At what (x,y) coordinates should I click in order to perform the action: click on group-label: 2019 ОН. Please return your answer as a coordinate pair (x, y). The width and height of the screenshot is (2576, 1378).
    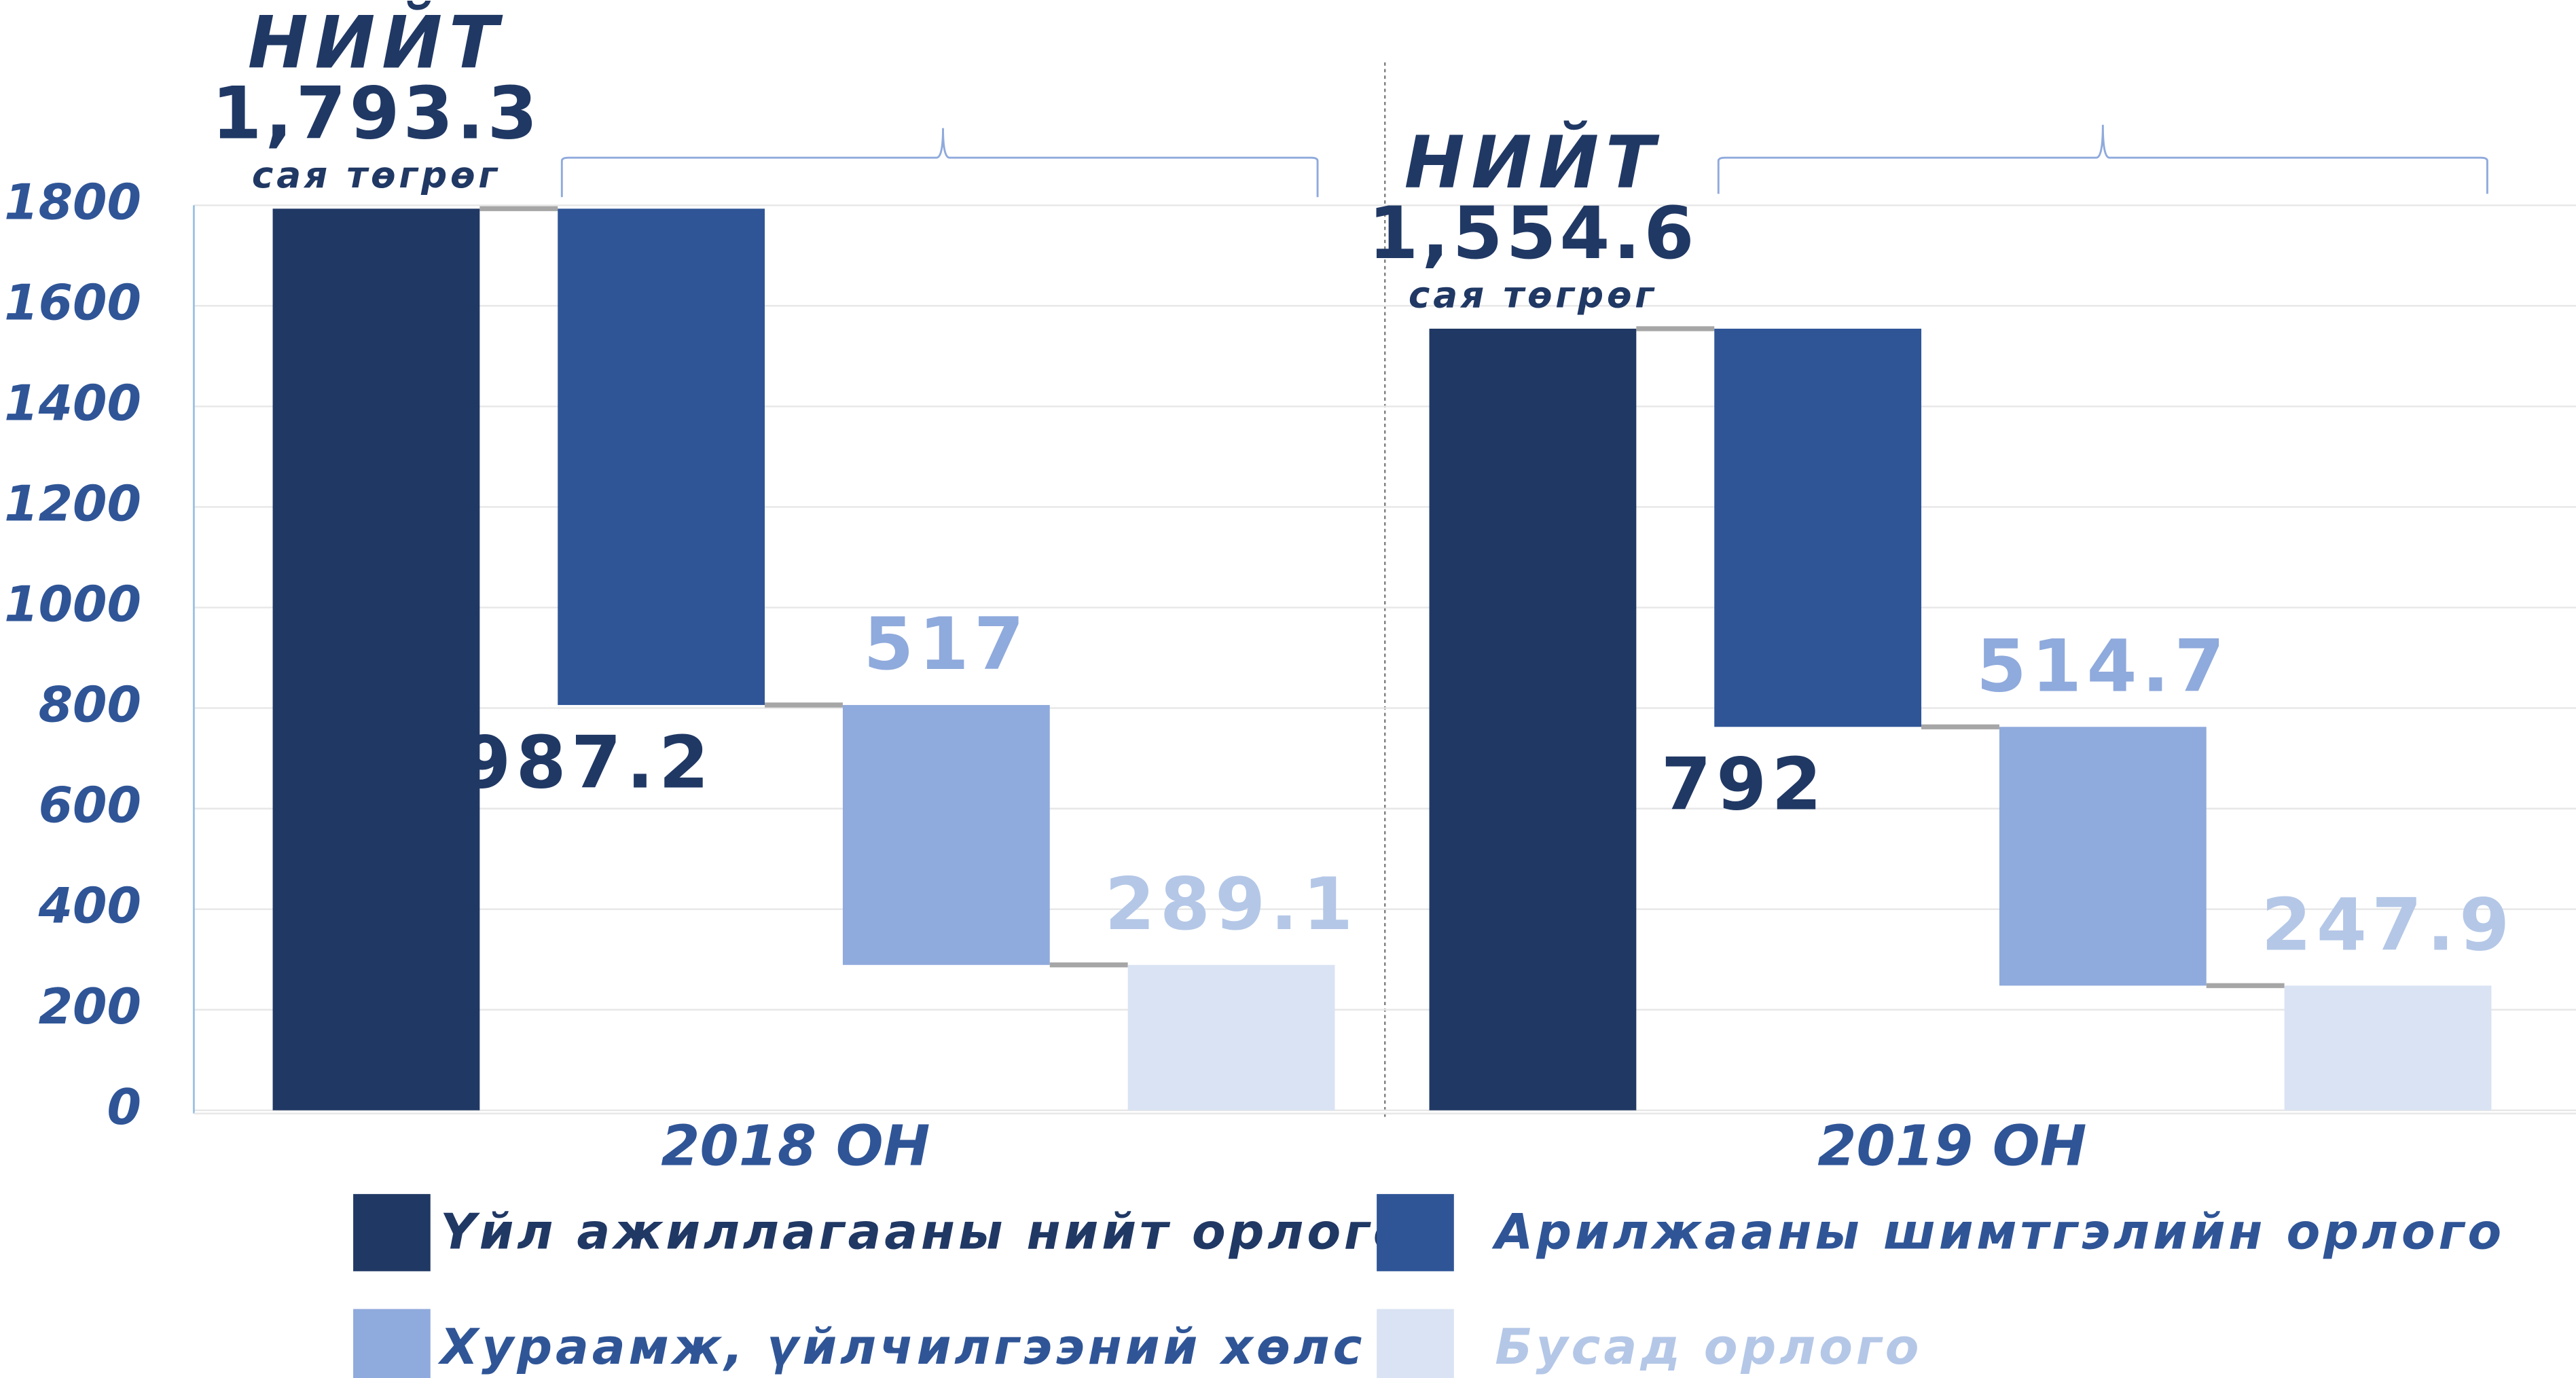
    Looking at the image, I should click on (1951, 1146).